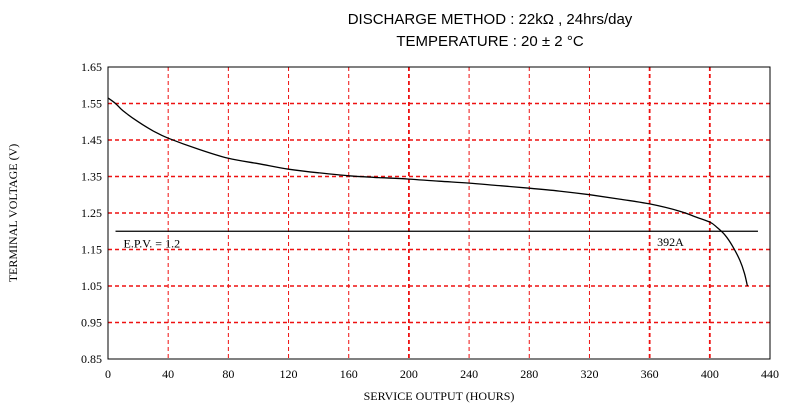  Describe the element at coordinates (91, 177) in the screenshot. I see `y-tick-label: 1.35` at that location.